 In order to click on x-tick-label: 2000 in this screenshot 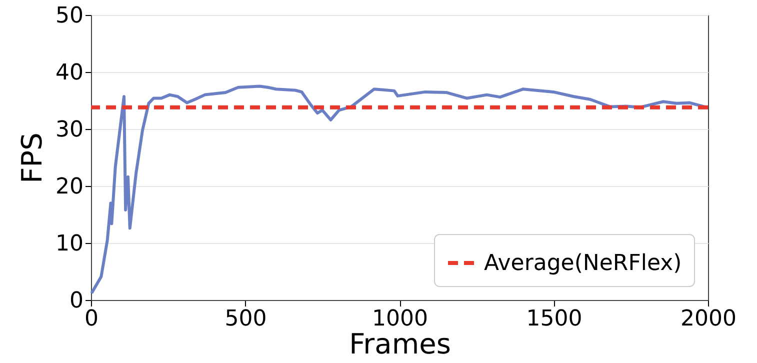, I will do `click(708, 319)`.